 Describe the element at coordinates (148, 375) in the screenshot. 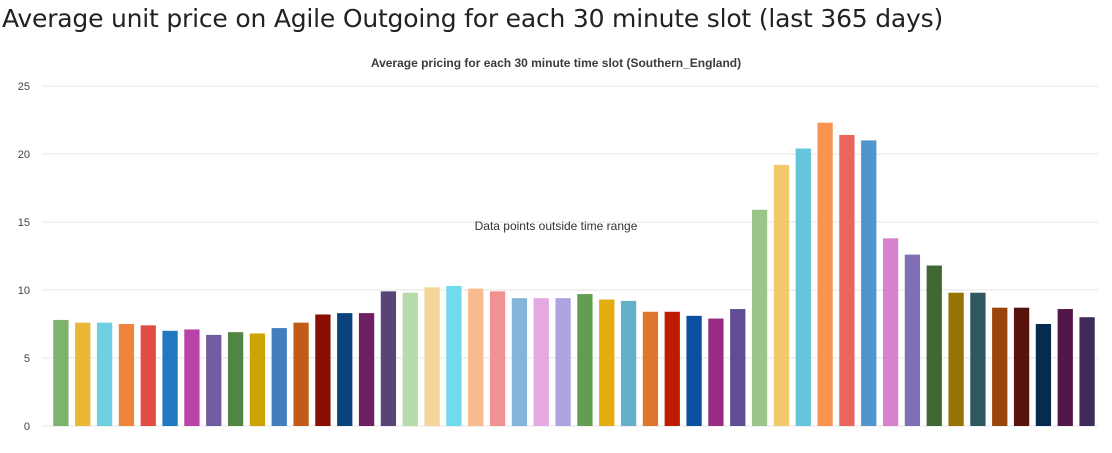

I see `bar-0200: 02:00: 7.4` at that location.